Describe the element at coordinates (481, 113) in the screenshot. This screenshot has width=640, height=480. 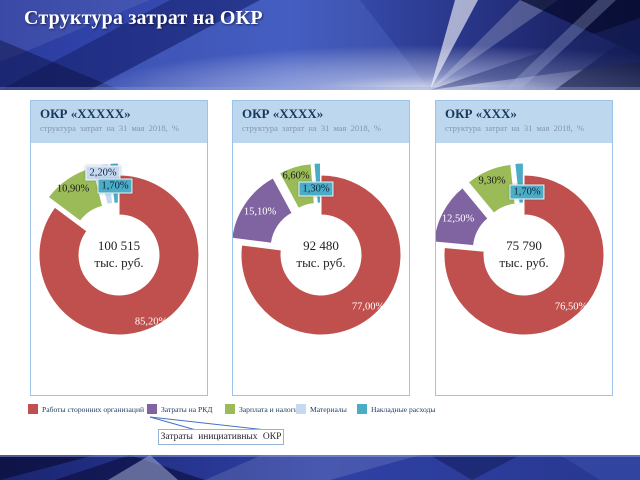
I see `chart-title: ОКР «XXX»` at that location.